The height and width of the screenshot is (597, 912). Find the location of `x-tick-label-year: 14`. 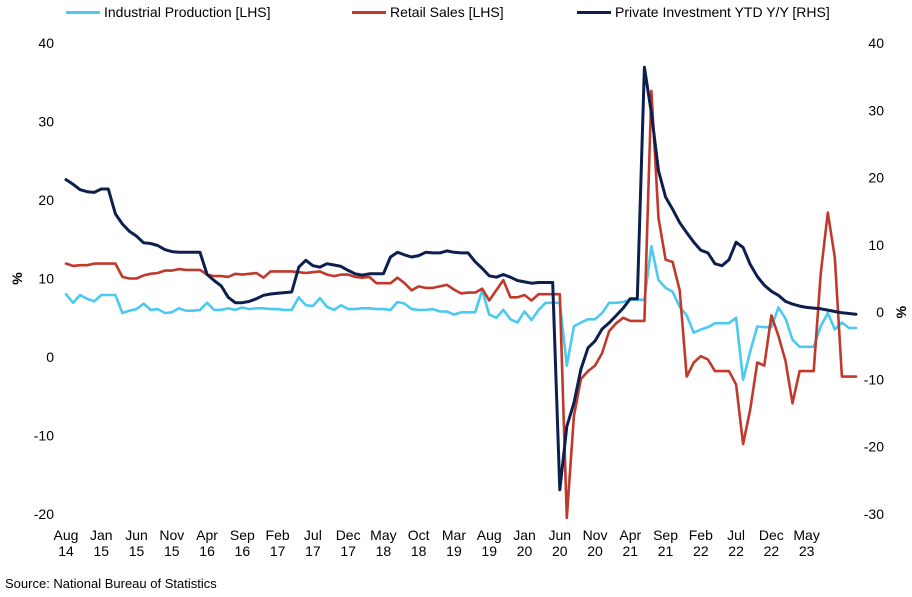

x-tick-label-year: 14 is located at coordinates (66, 551).